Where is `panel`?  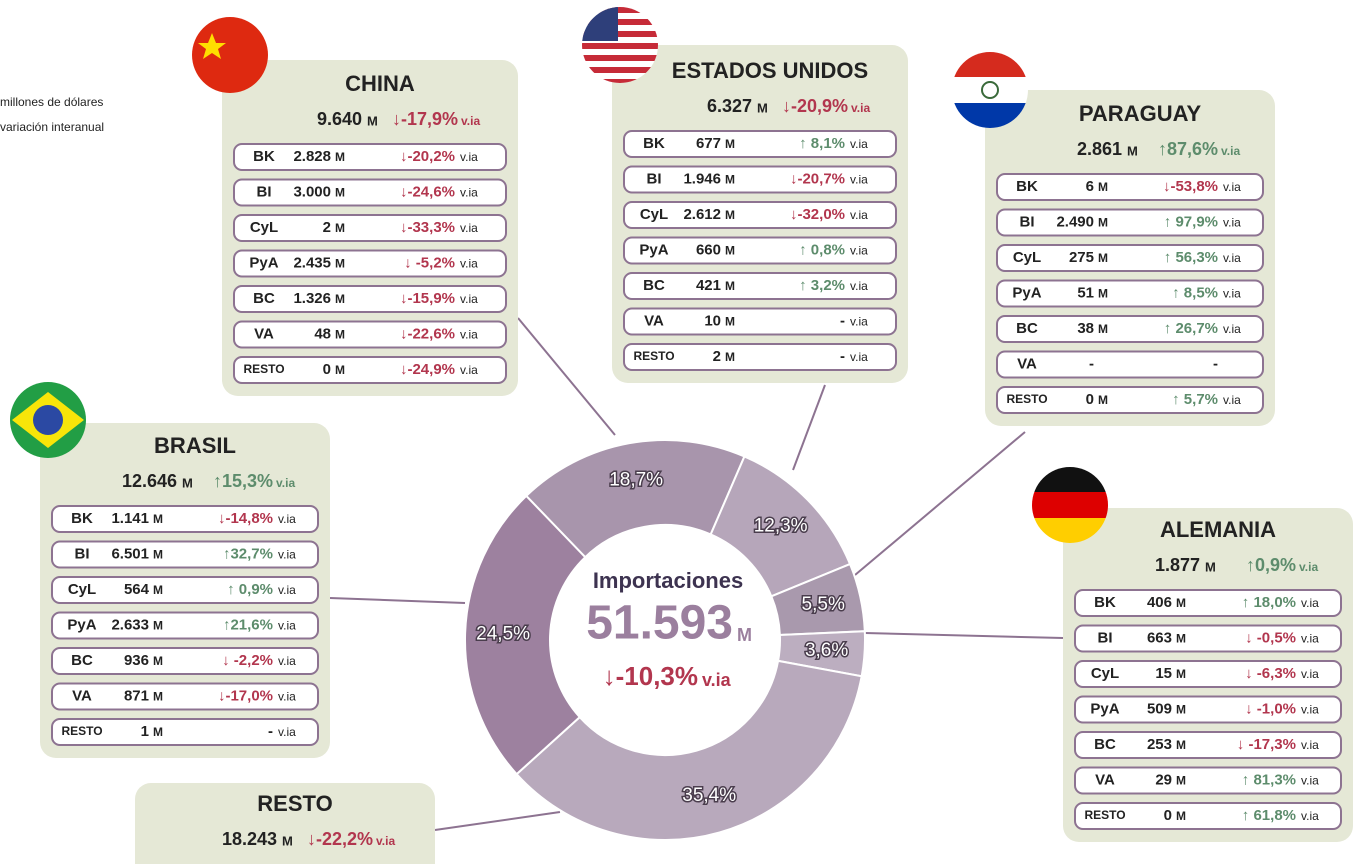
panel is located at coordinates (285, 823).